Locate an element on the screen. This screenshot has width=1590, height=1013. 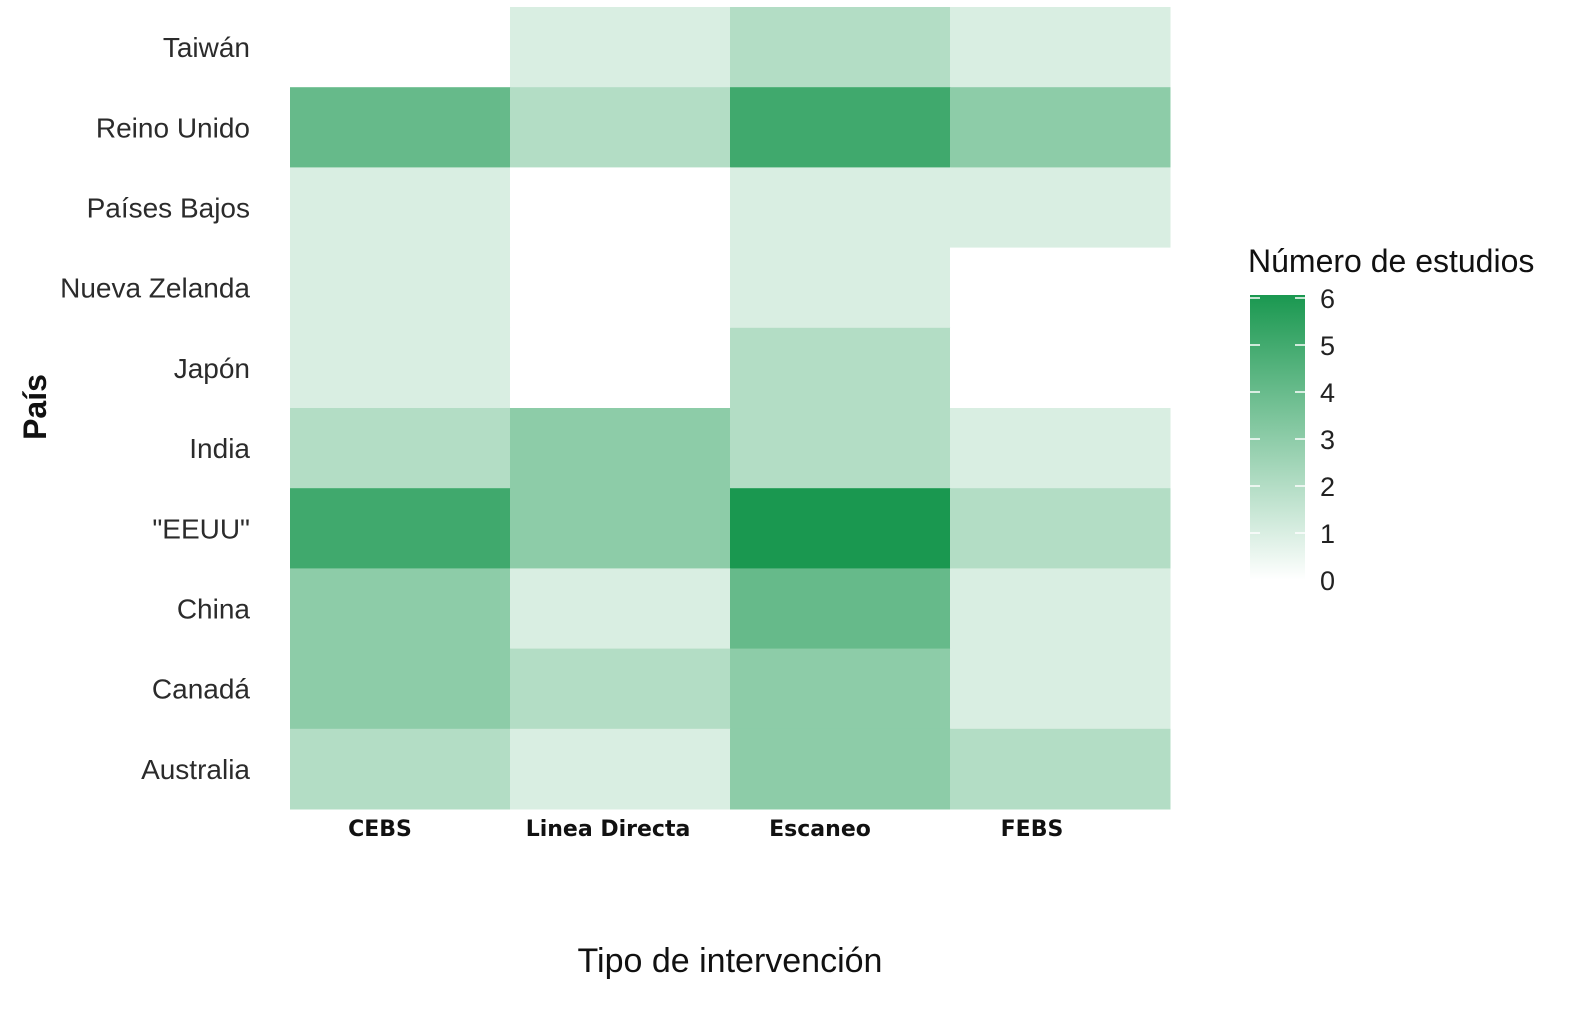
heatmap-cell-china-escaneo is located at coordinates (840, 609).